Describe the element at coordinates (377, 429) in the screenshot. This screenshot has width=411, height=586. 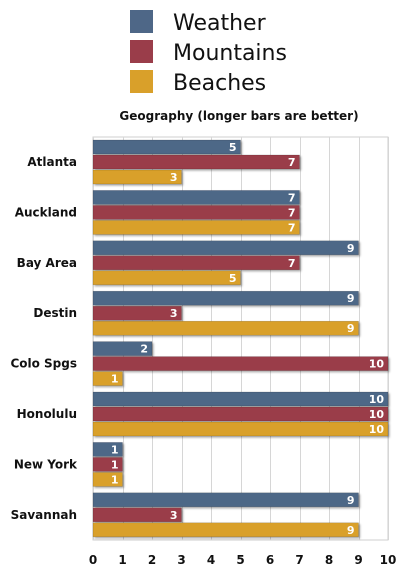
I see `data-label-beaches-5: 10` at that location.